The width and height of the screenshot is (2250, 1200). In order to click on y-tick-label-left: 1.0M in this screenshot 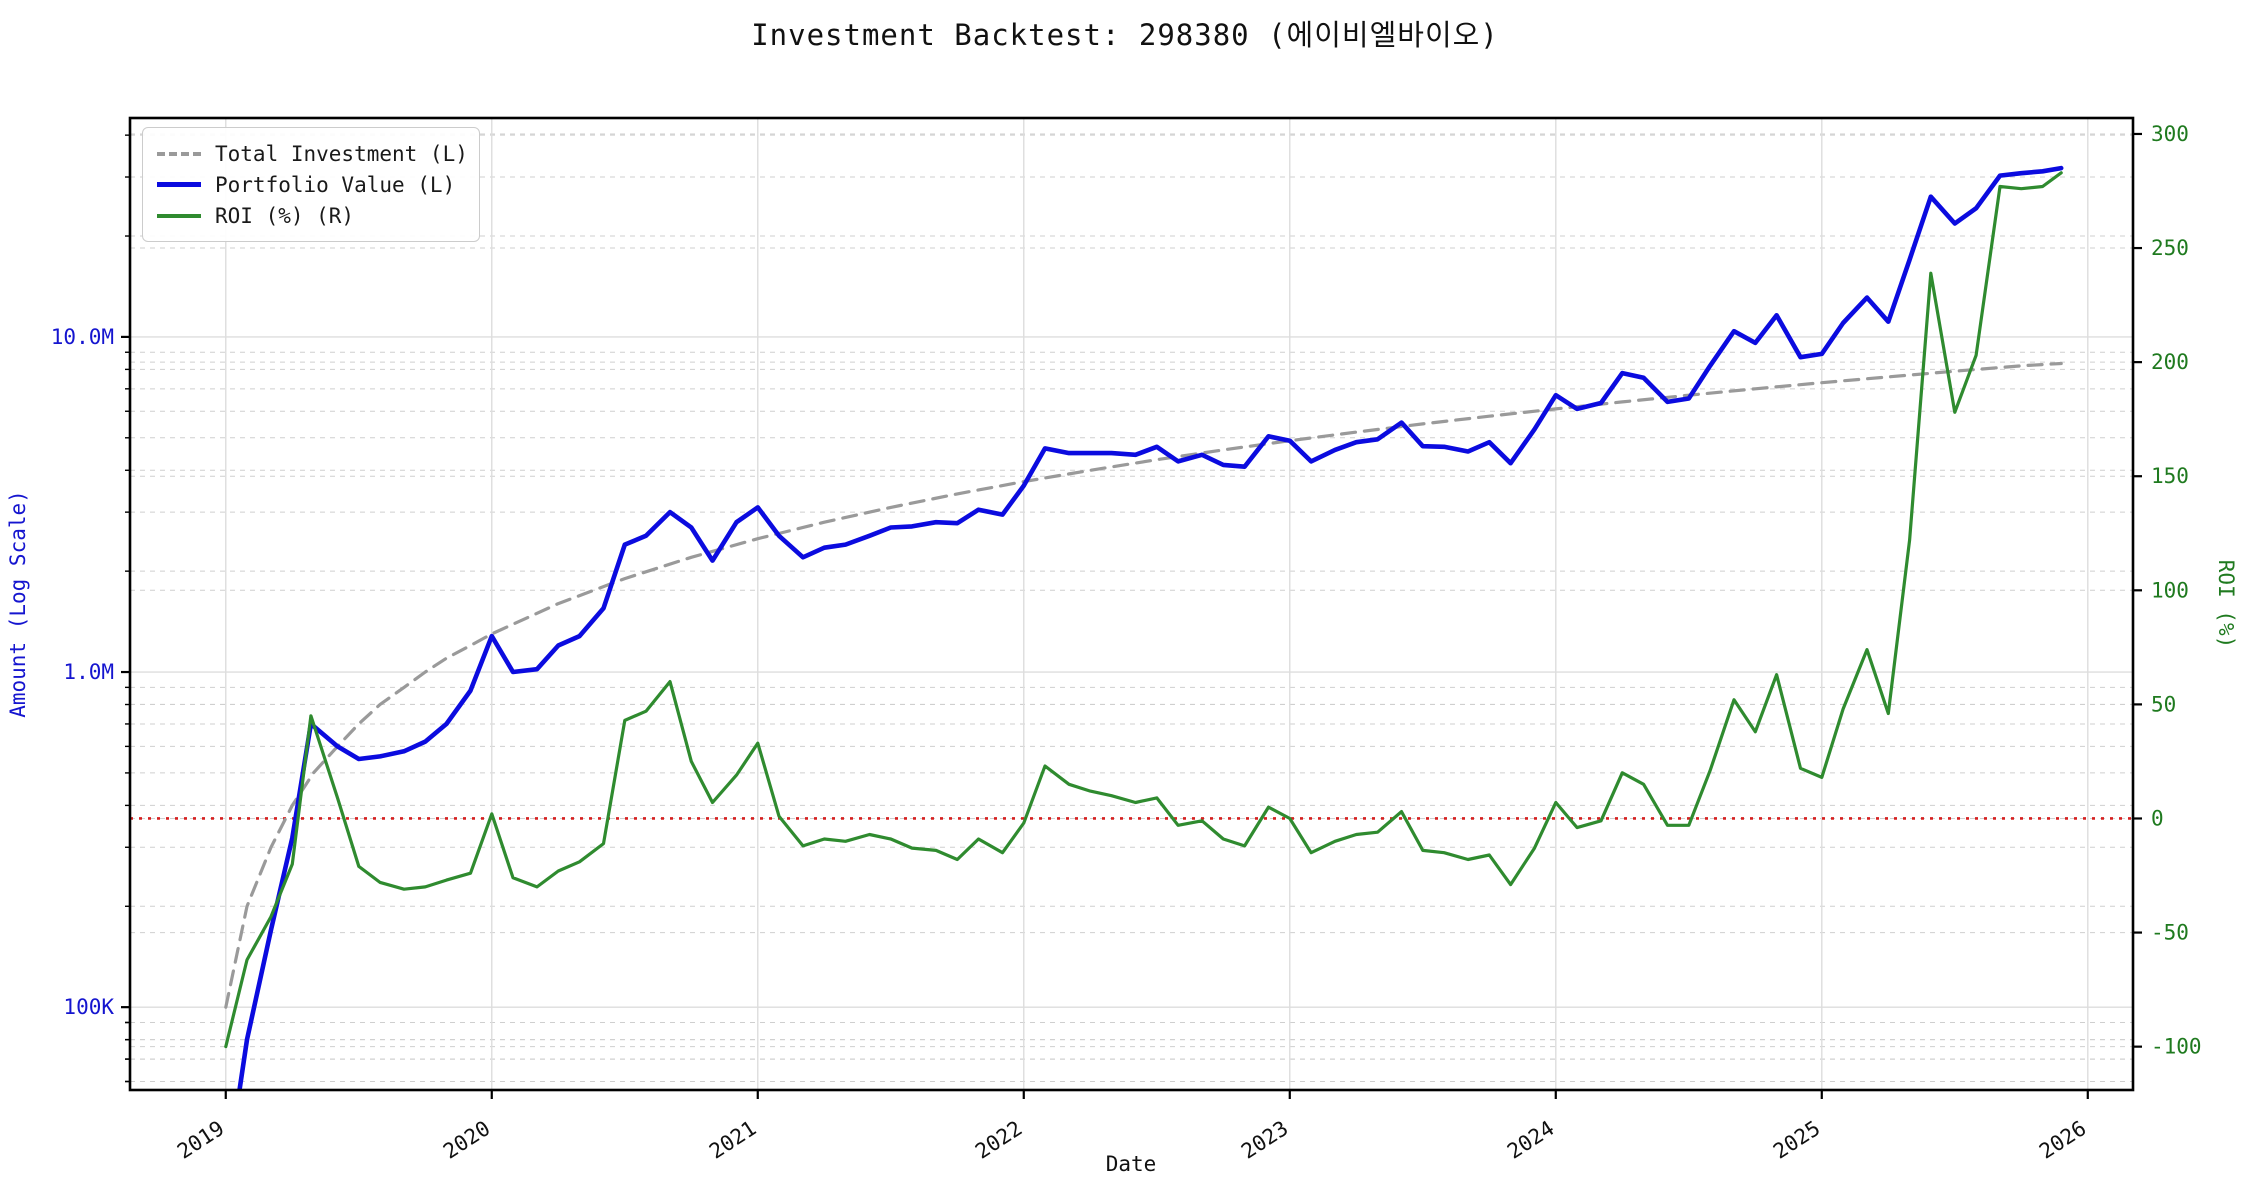, I will do `click(88, 672)`.